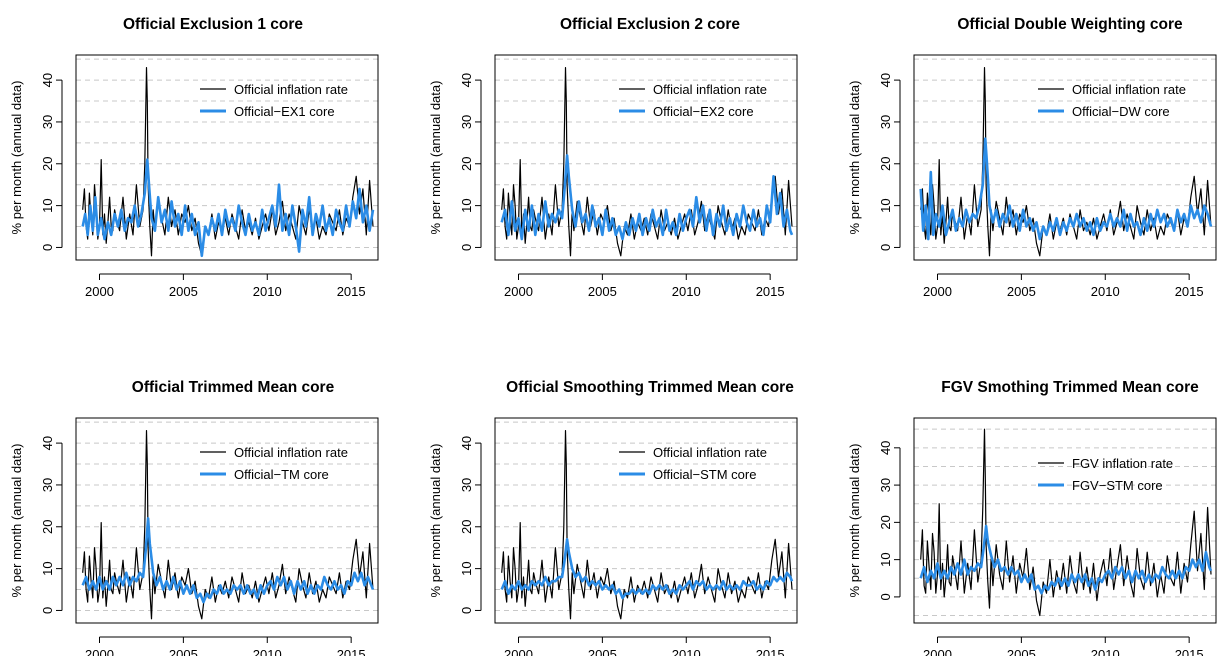  Describe the element at coordinates (1070, 24) in the screenshot. I see `chart-title: Official Double Weighting core` at that location.